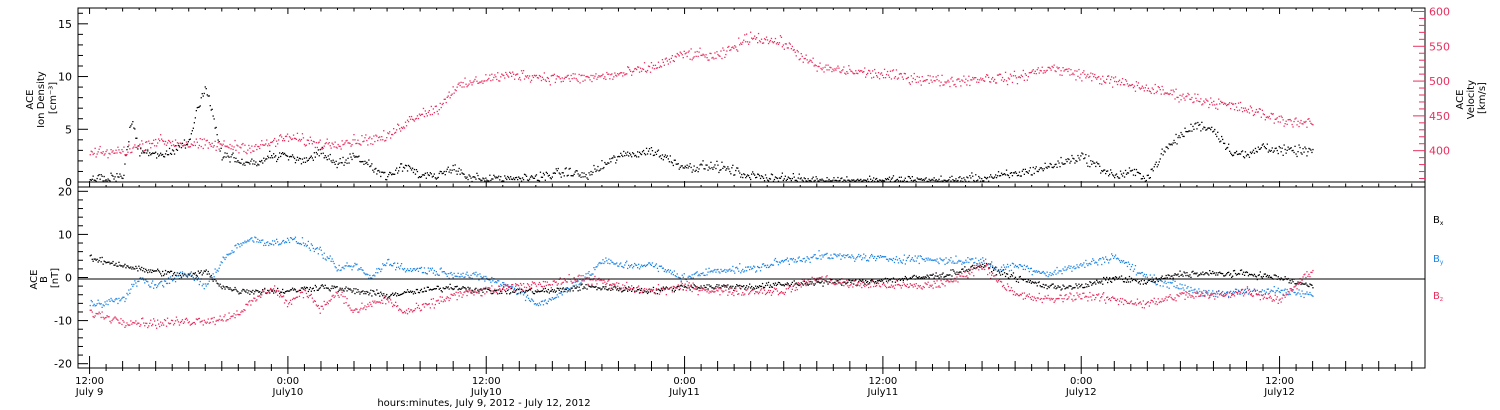 This screenshot has width=1500, height=410. I want to click on density-tick-label: 0, so click(68, 182).